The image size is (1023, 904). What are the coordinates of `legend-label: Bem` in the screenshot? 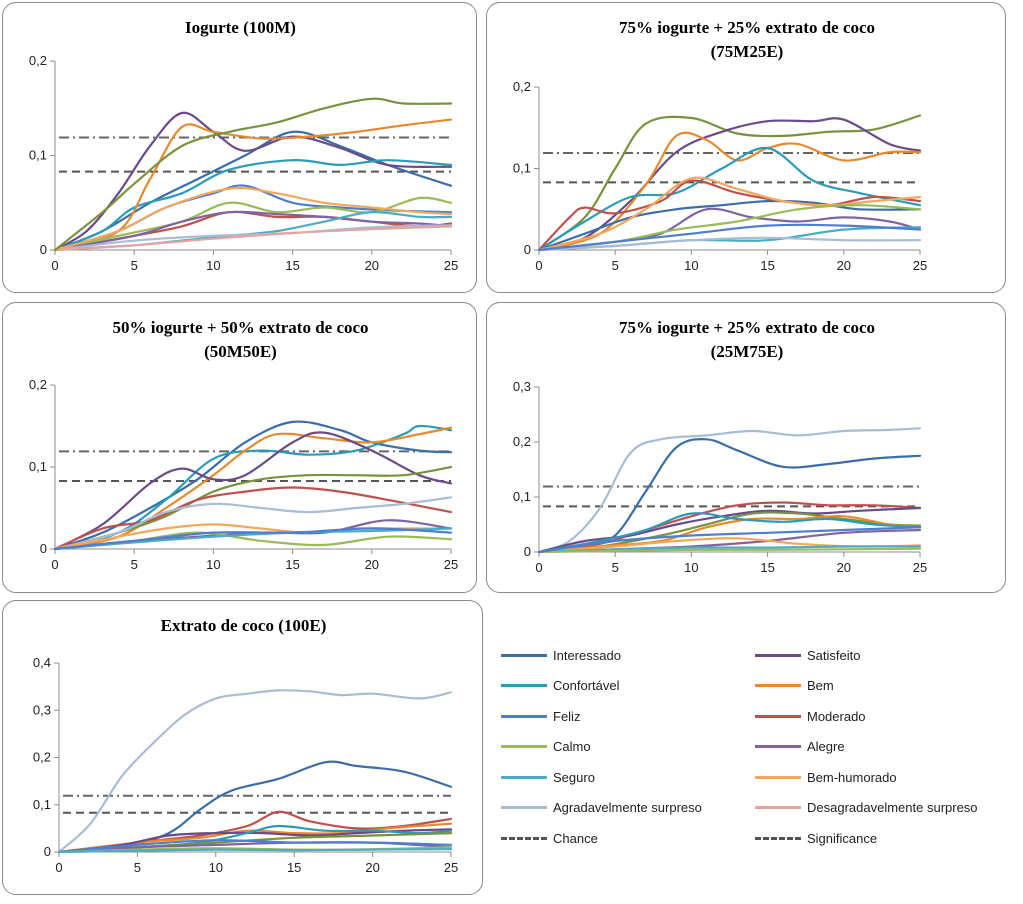 It's located at (820, 685).